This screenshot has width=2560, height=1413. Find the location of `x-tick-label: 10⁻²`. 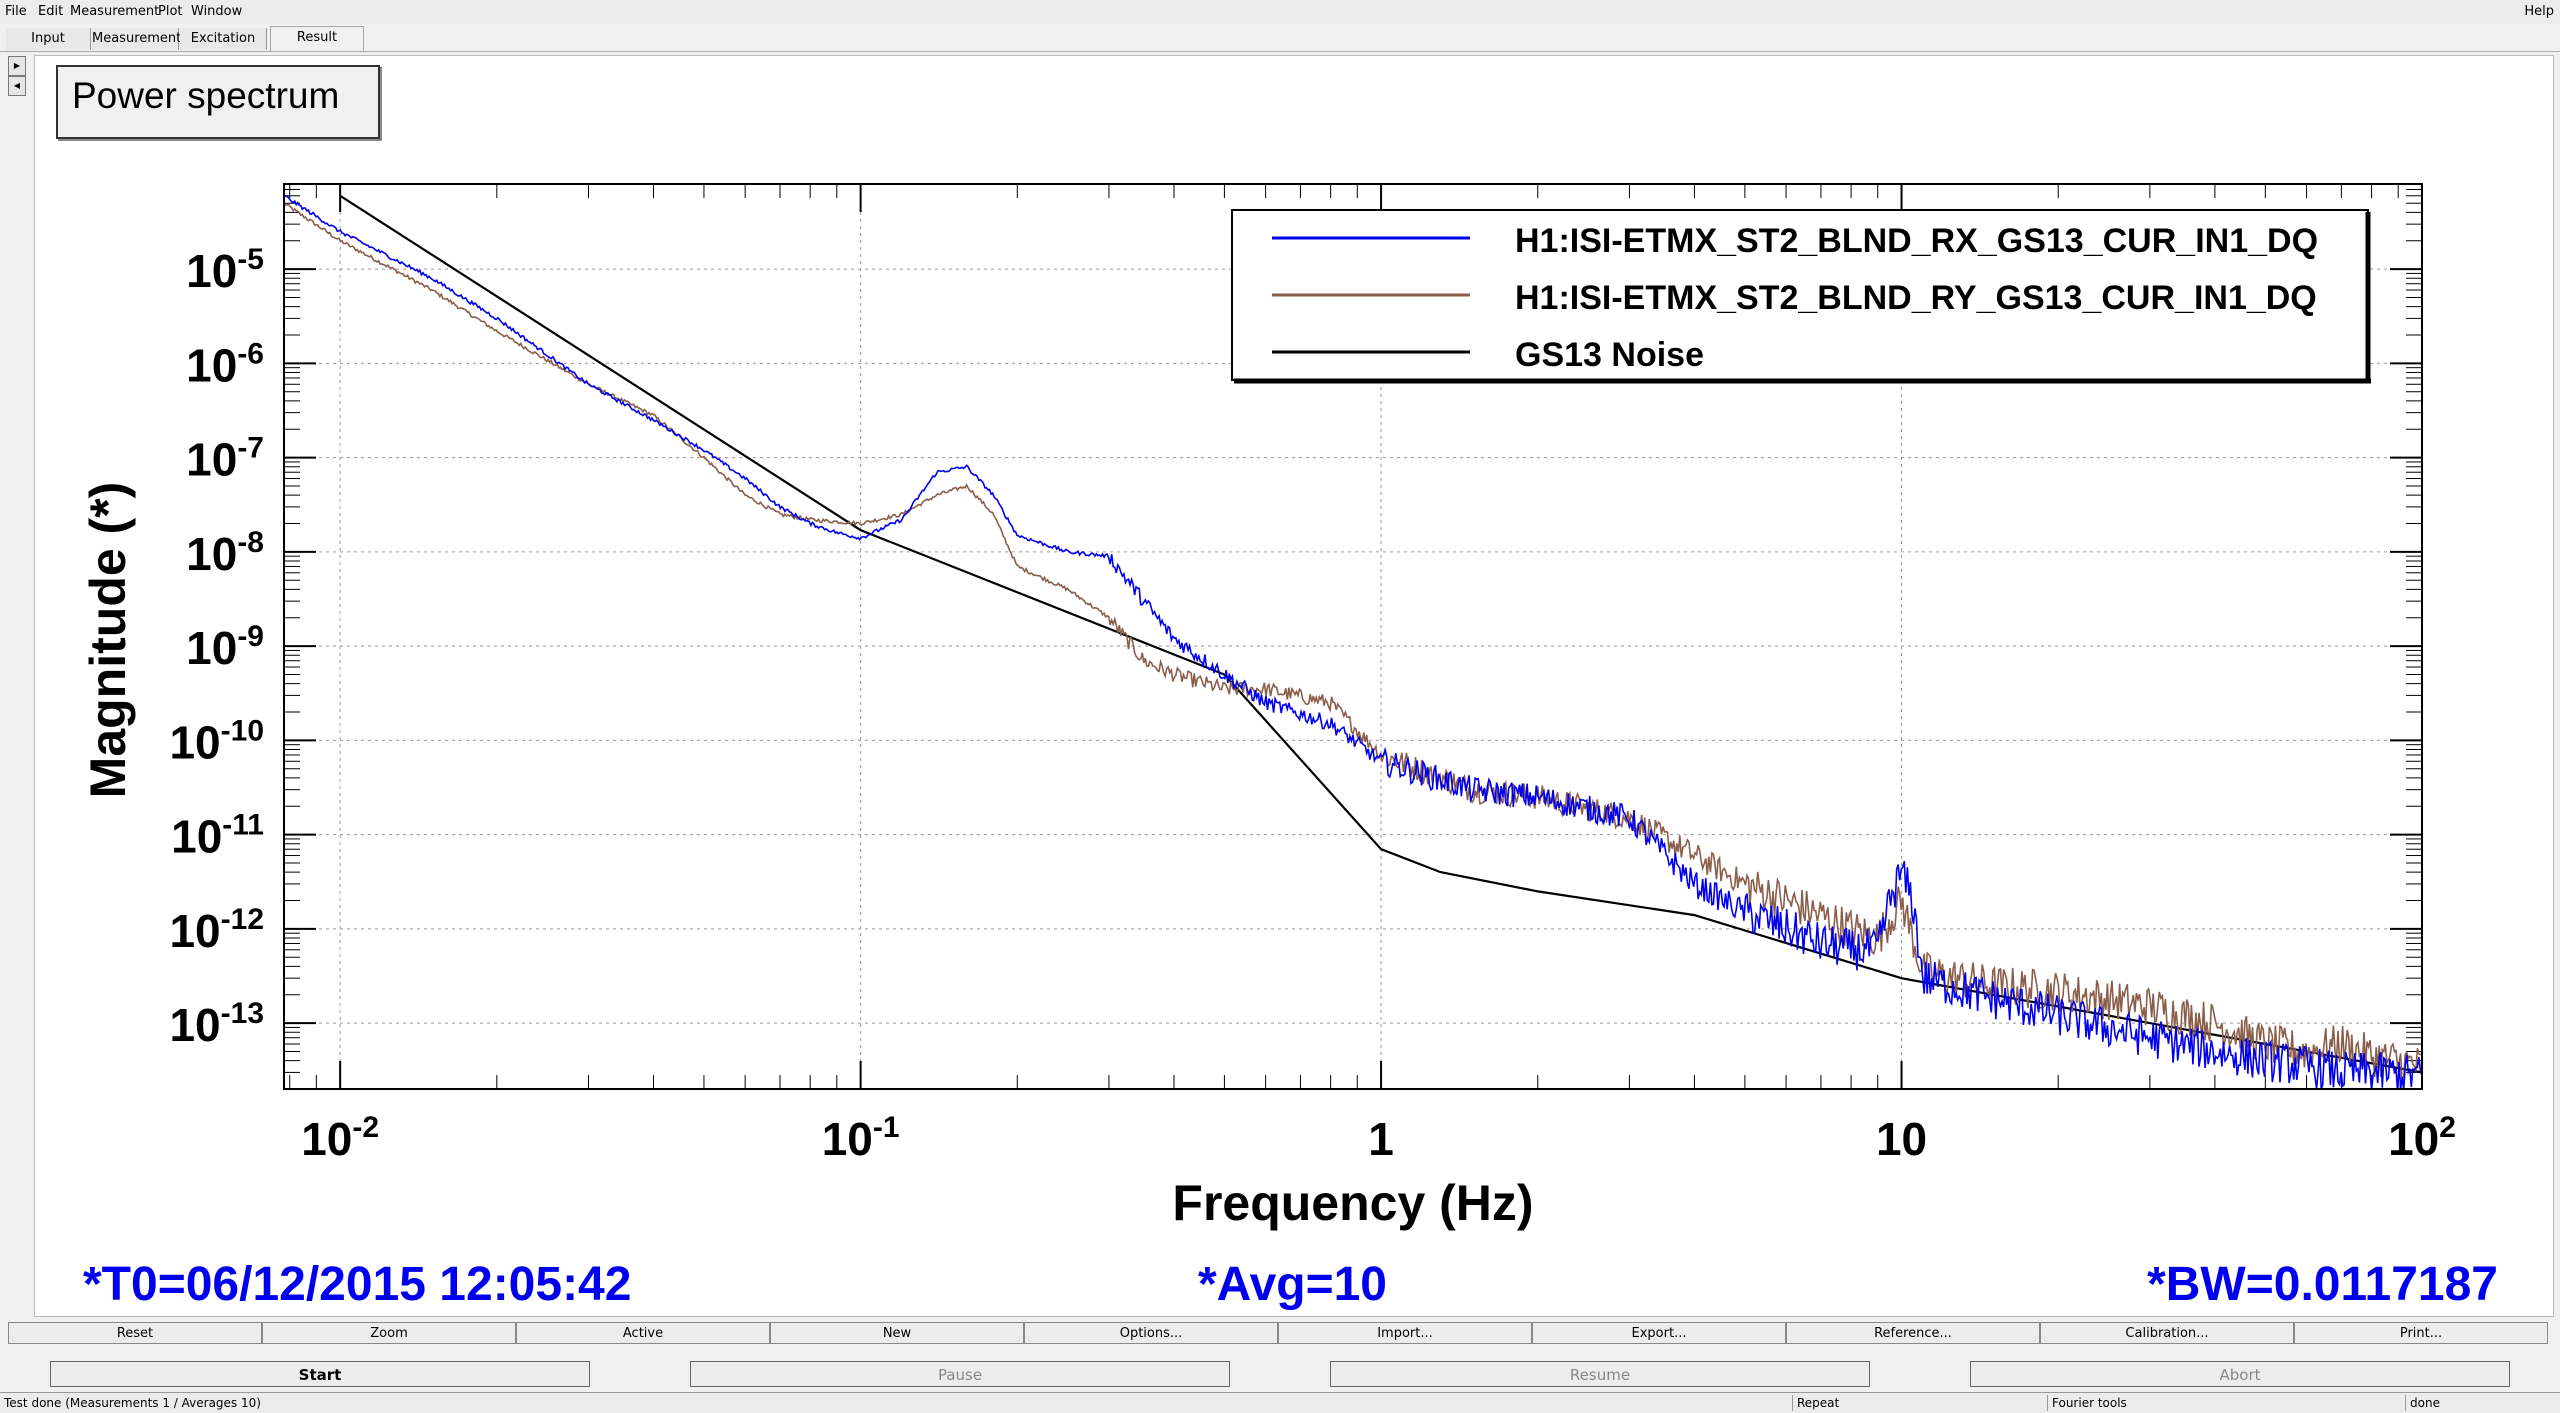

x-tick-label: 10⁻² is located at coordinates (340, 1138).